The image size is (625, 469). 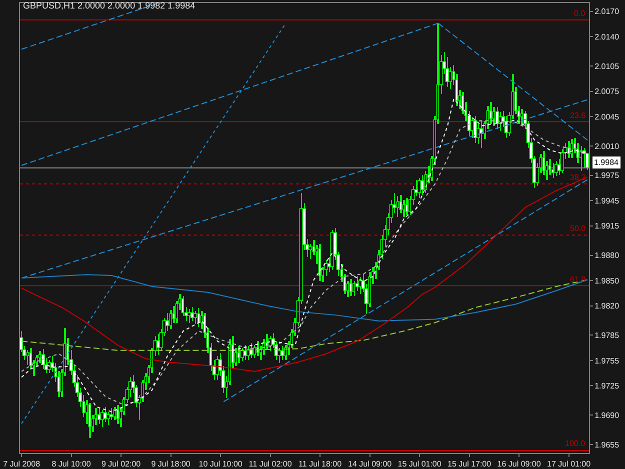 What do you see at coordinates (607, 37) in the screenshot?
I see `y-tick-label: 2.0140` at bounding box center [607, 37].